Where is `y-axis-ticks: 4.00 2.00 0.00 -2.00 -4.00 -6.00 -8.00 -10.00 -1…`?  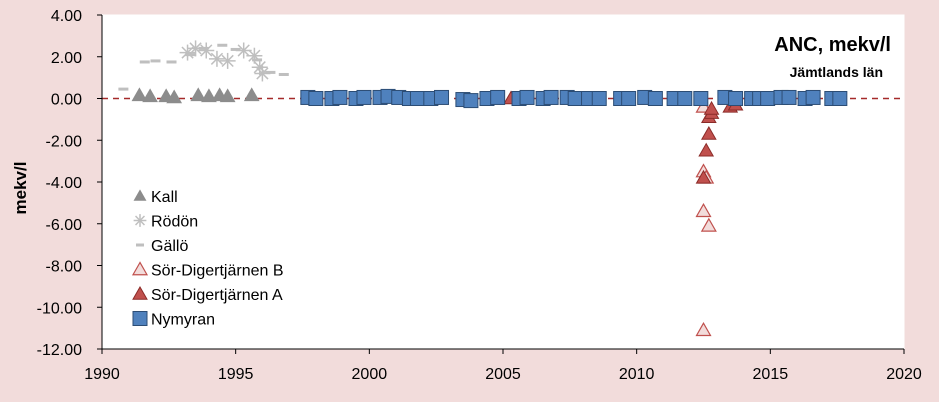 y-axis-ticks: 4.00 2.00 0.00 -2.00 -4.00 -6.00 -8.00 -10.00 -1… is located at coordinates (69, 183).